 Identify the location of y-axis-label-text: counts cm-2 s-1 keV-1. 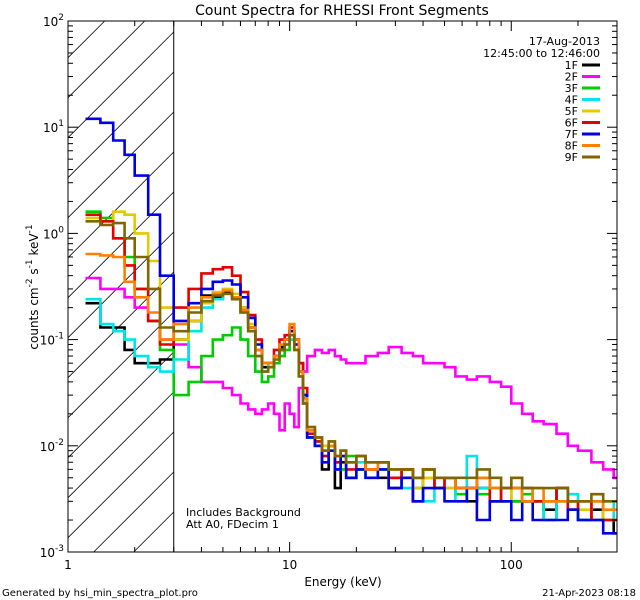
(33, 286).